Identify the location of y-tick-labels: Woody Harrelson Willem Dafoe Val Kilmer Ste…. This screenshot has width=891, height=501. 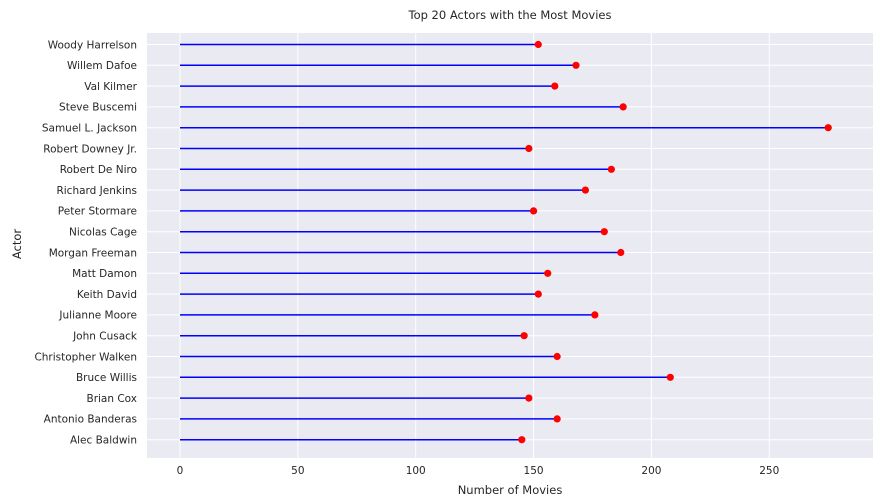
(85, 242).